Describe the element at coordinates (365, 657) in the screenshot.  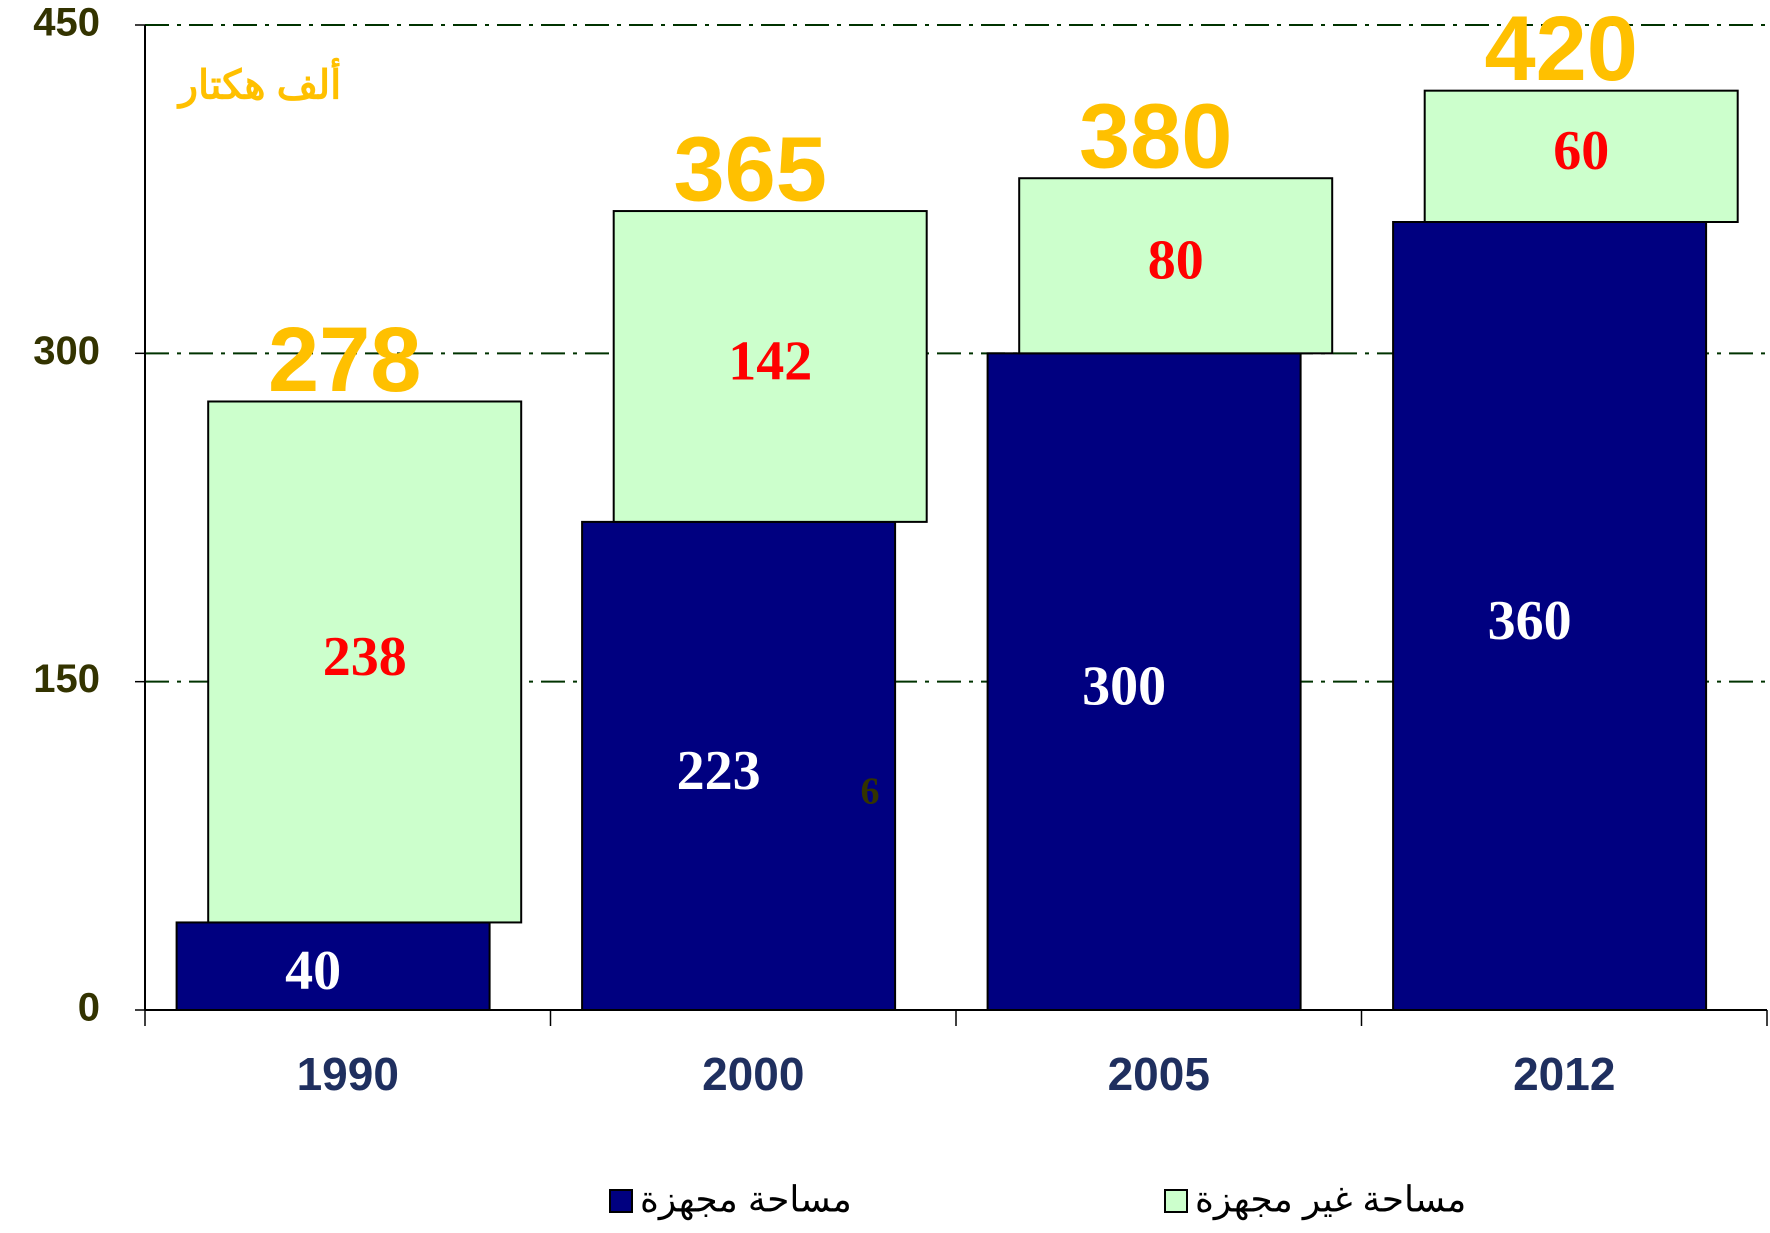
I see `value-label: 238` at that location.